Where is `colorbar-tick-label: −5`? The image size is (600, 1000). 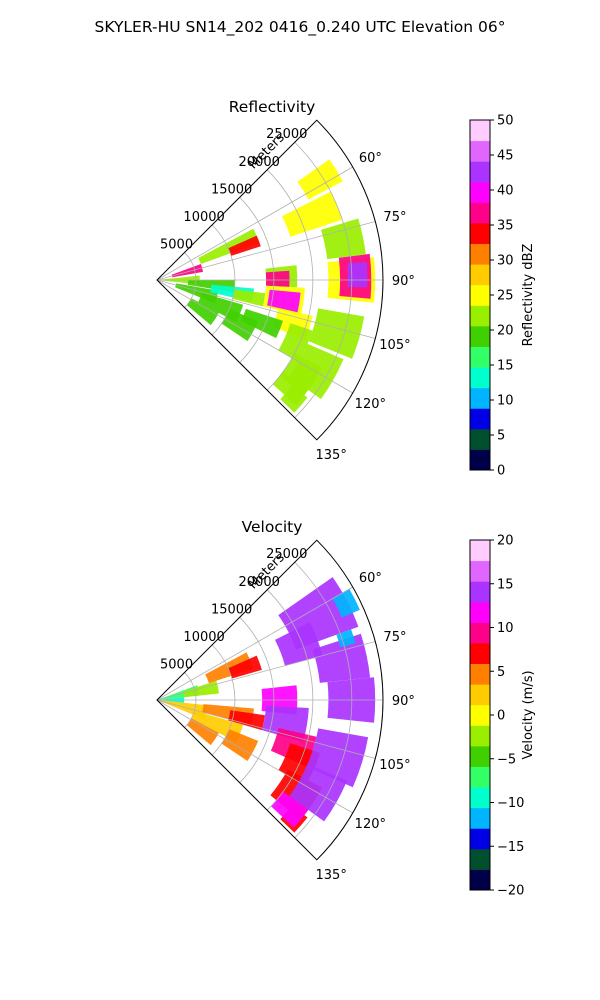 colorbar-tick-label: −5 is located at coordinates (506, 759).